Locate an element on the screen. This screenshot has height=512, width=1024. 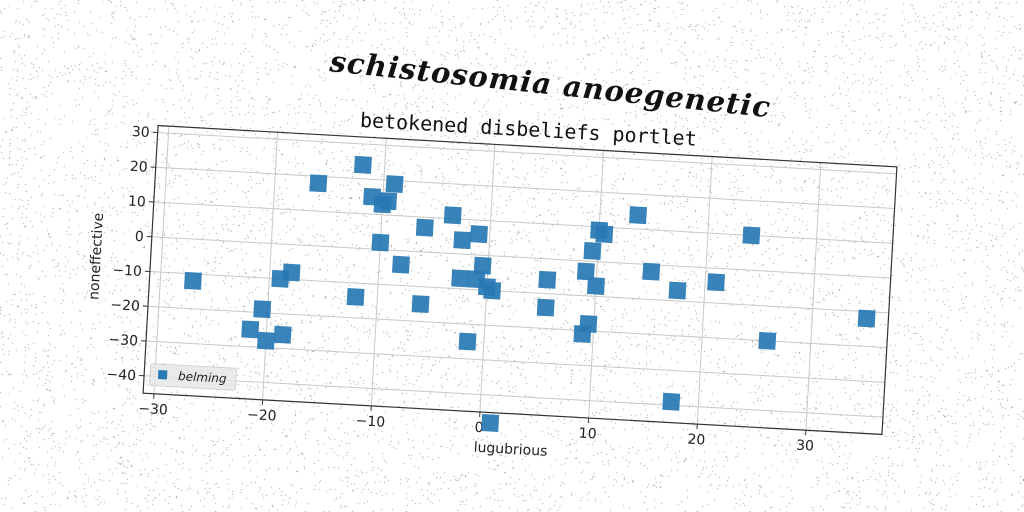
x-tick-label: 10 is located at coordinates (587, 434).